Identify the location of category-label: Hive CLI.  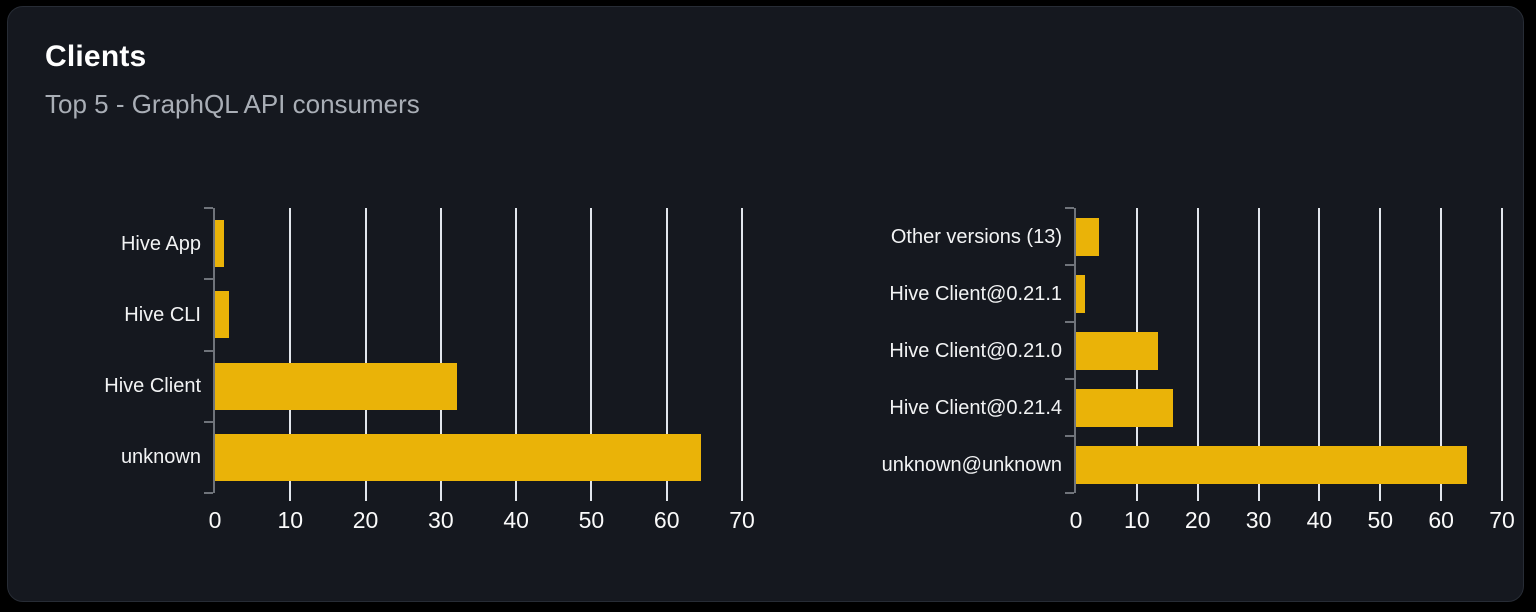
(162, 314).